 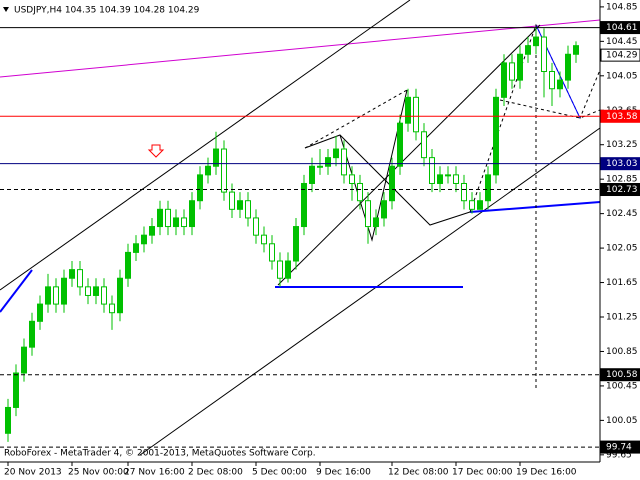 I want to click on level-label: 103.03, so click(x=622, y=164).